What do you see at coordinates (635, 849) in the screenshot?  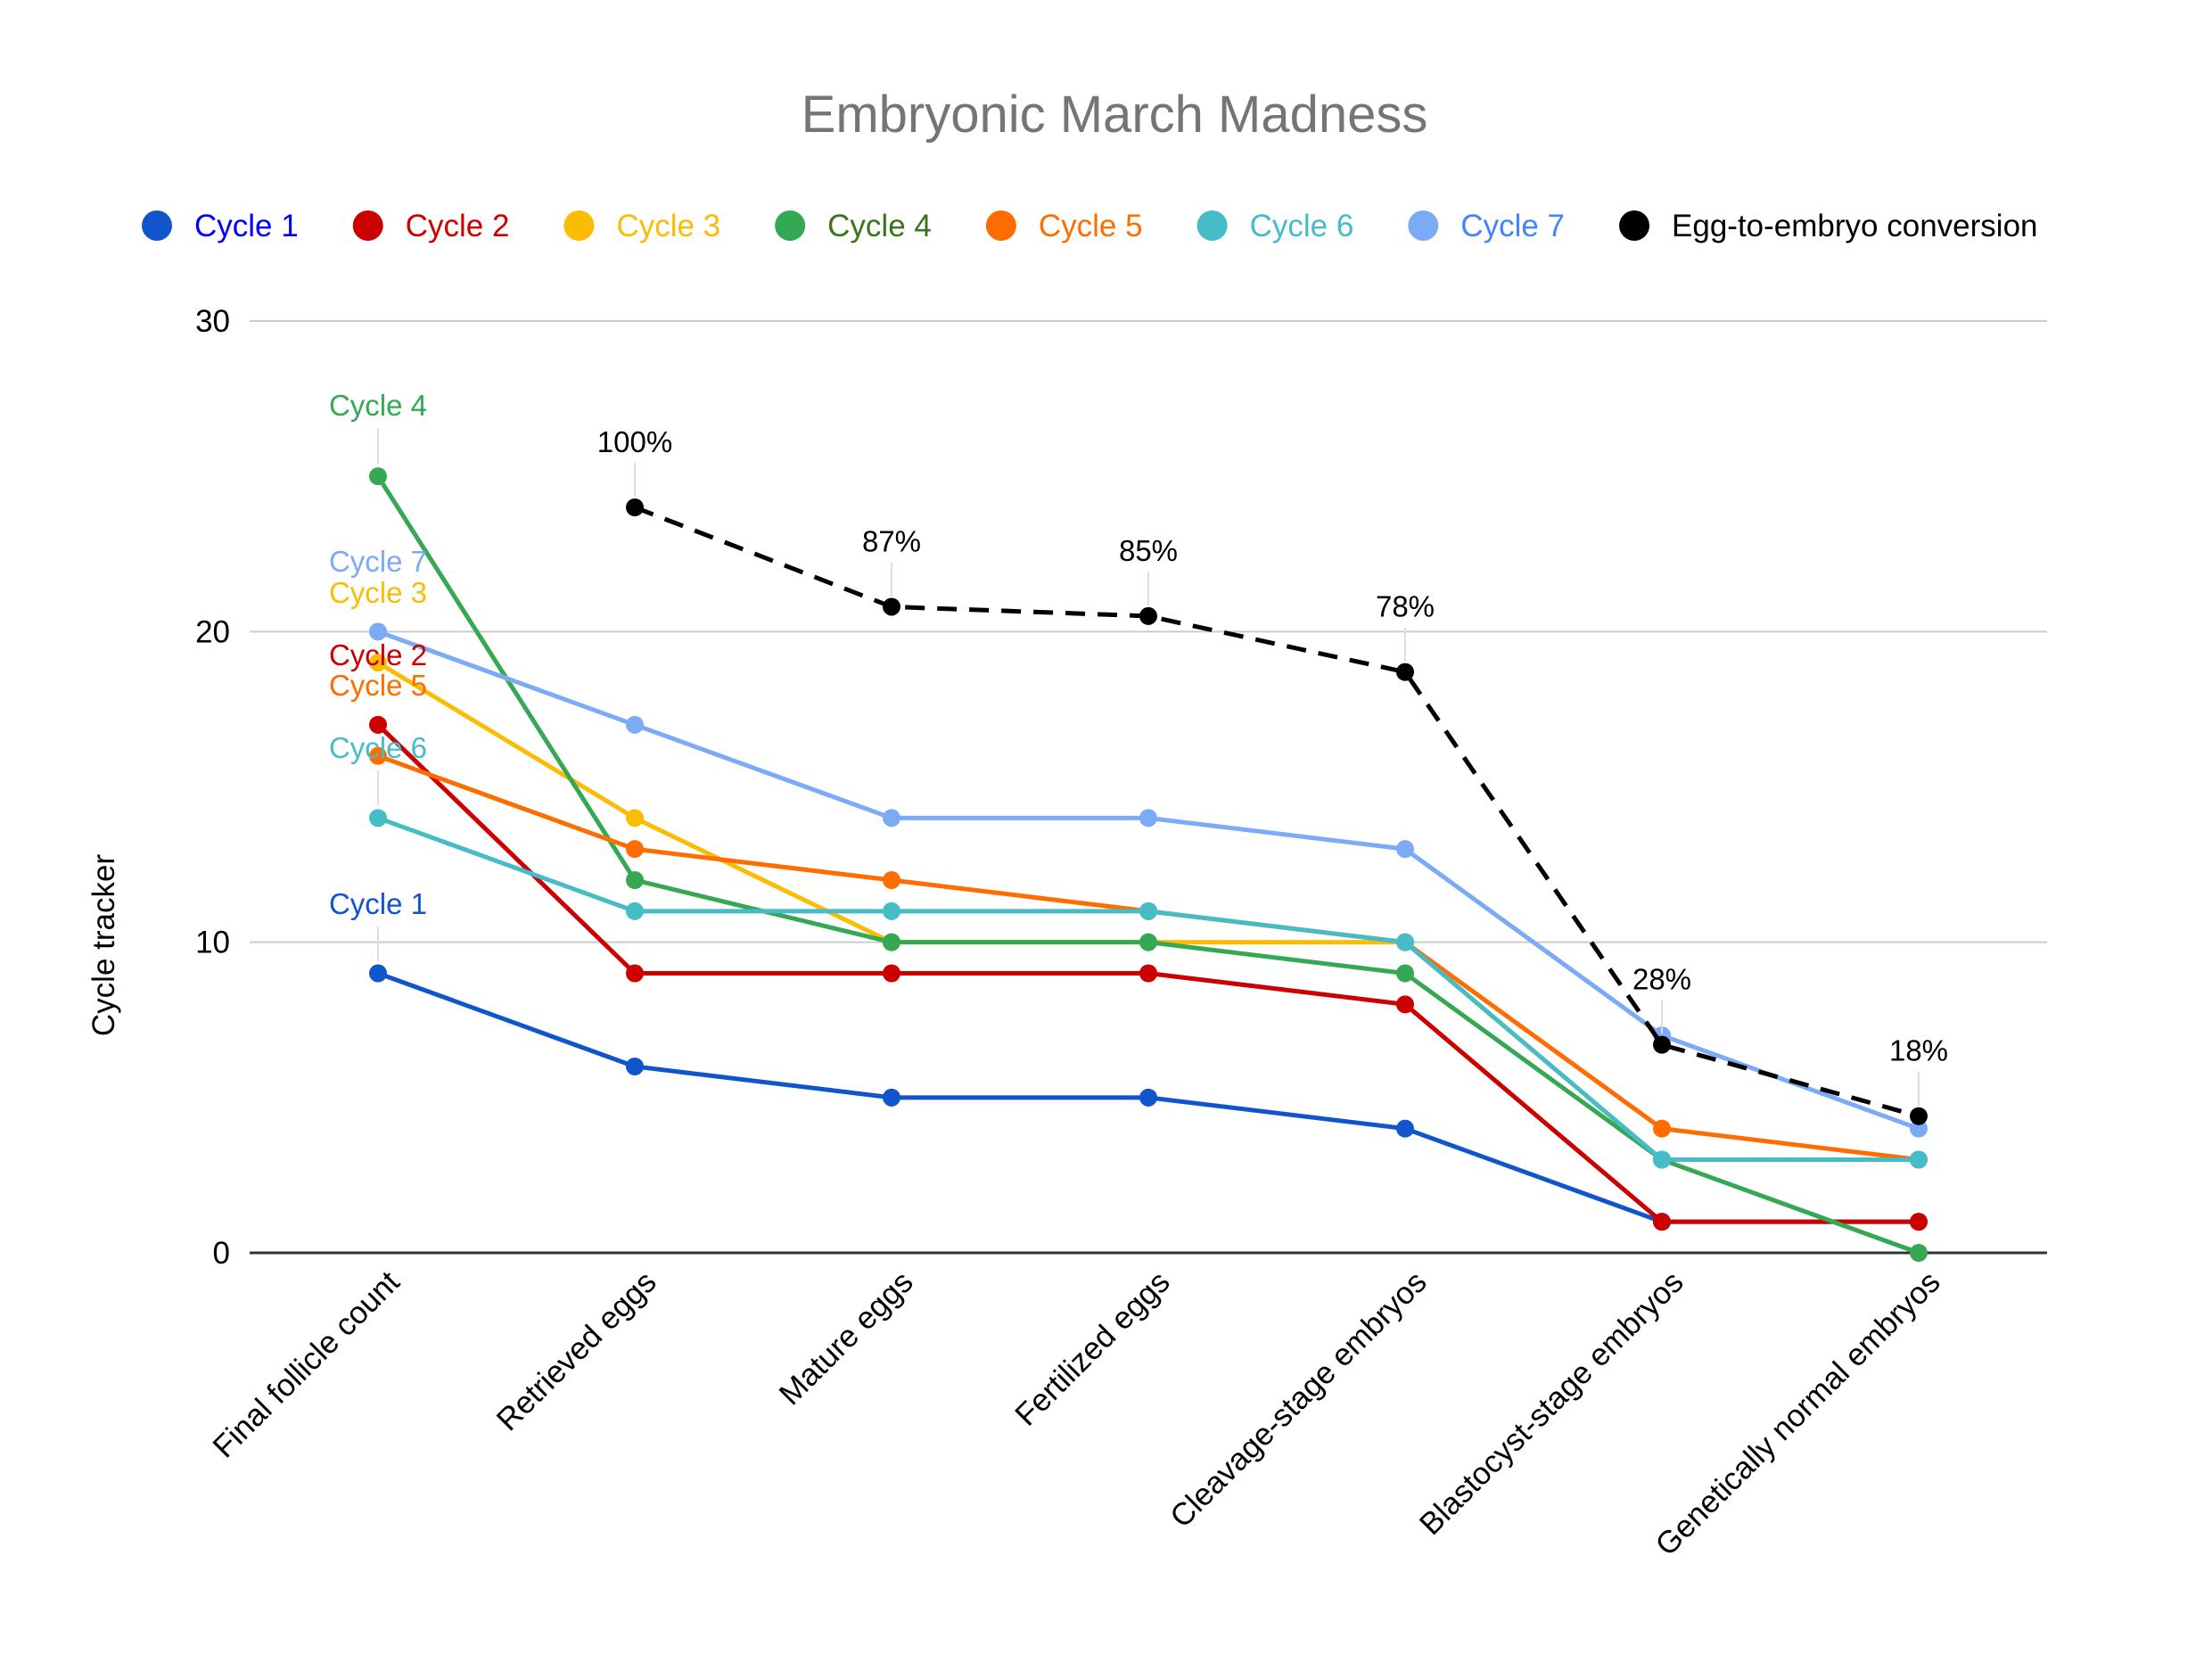 I see `point-cycle-5-retrieved-eggs` at bounding box center [635, 849].